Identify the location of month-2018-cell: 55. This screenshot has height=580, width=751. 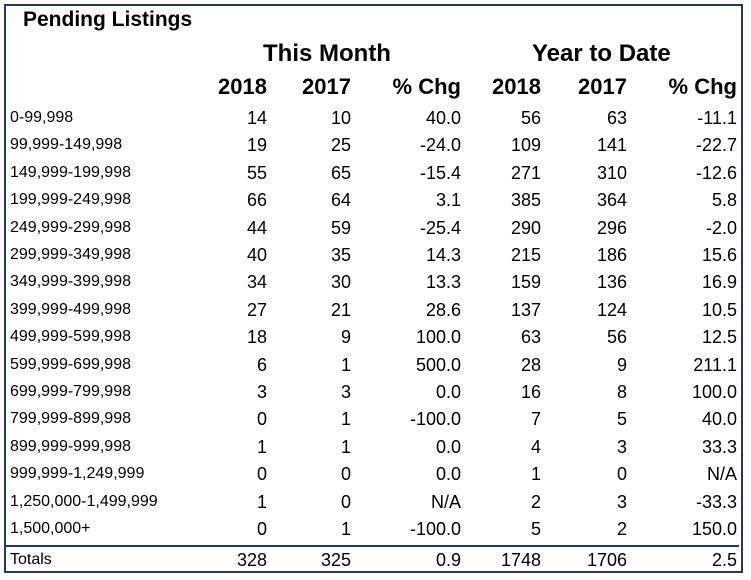
(256, 172).